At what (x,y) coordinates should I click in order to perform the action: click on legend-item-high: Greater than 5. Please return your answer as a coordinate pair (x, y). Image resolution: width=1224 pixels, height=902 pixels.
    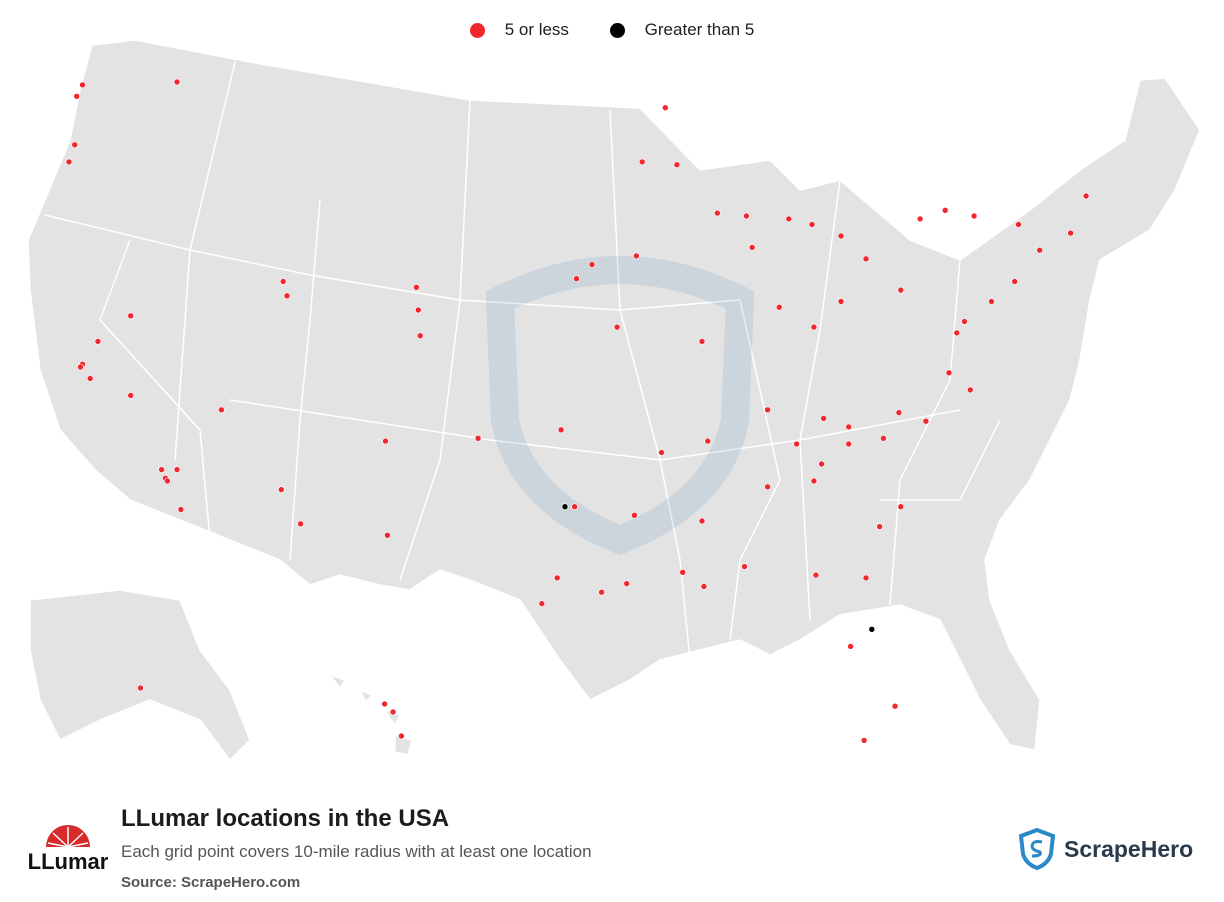
    Looking at the image, I should click on (682, 30).